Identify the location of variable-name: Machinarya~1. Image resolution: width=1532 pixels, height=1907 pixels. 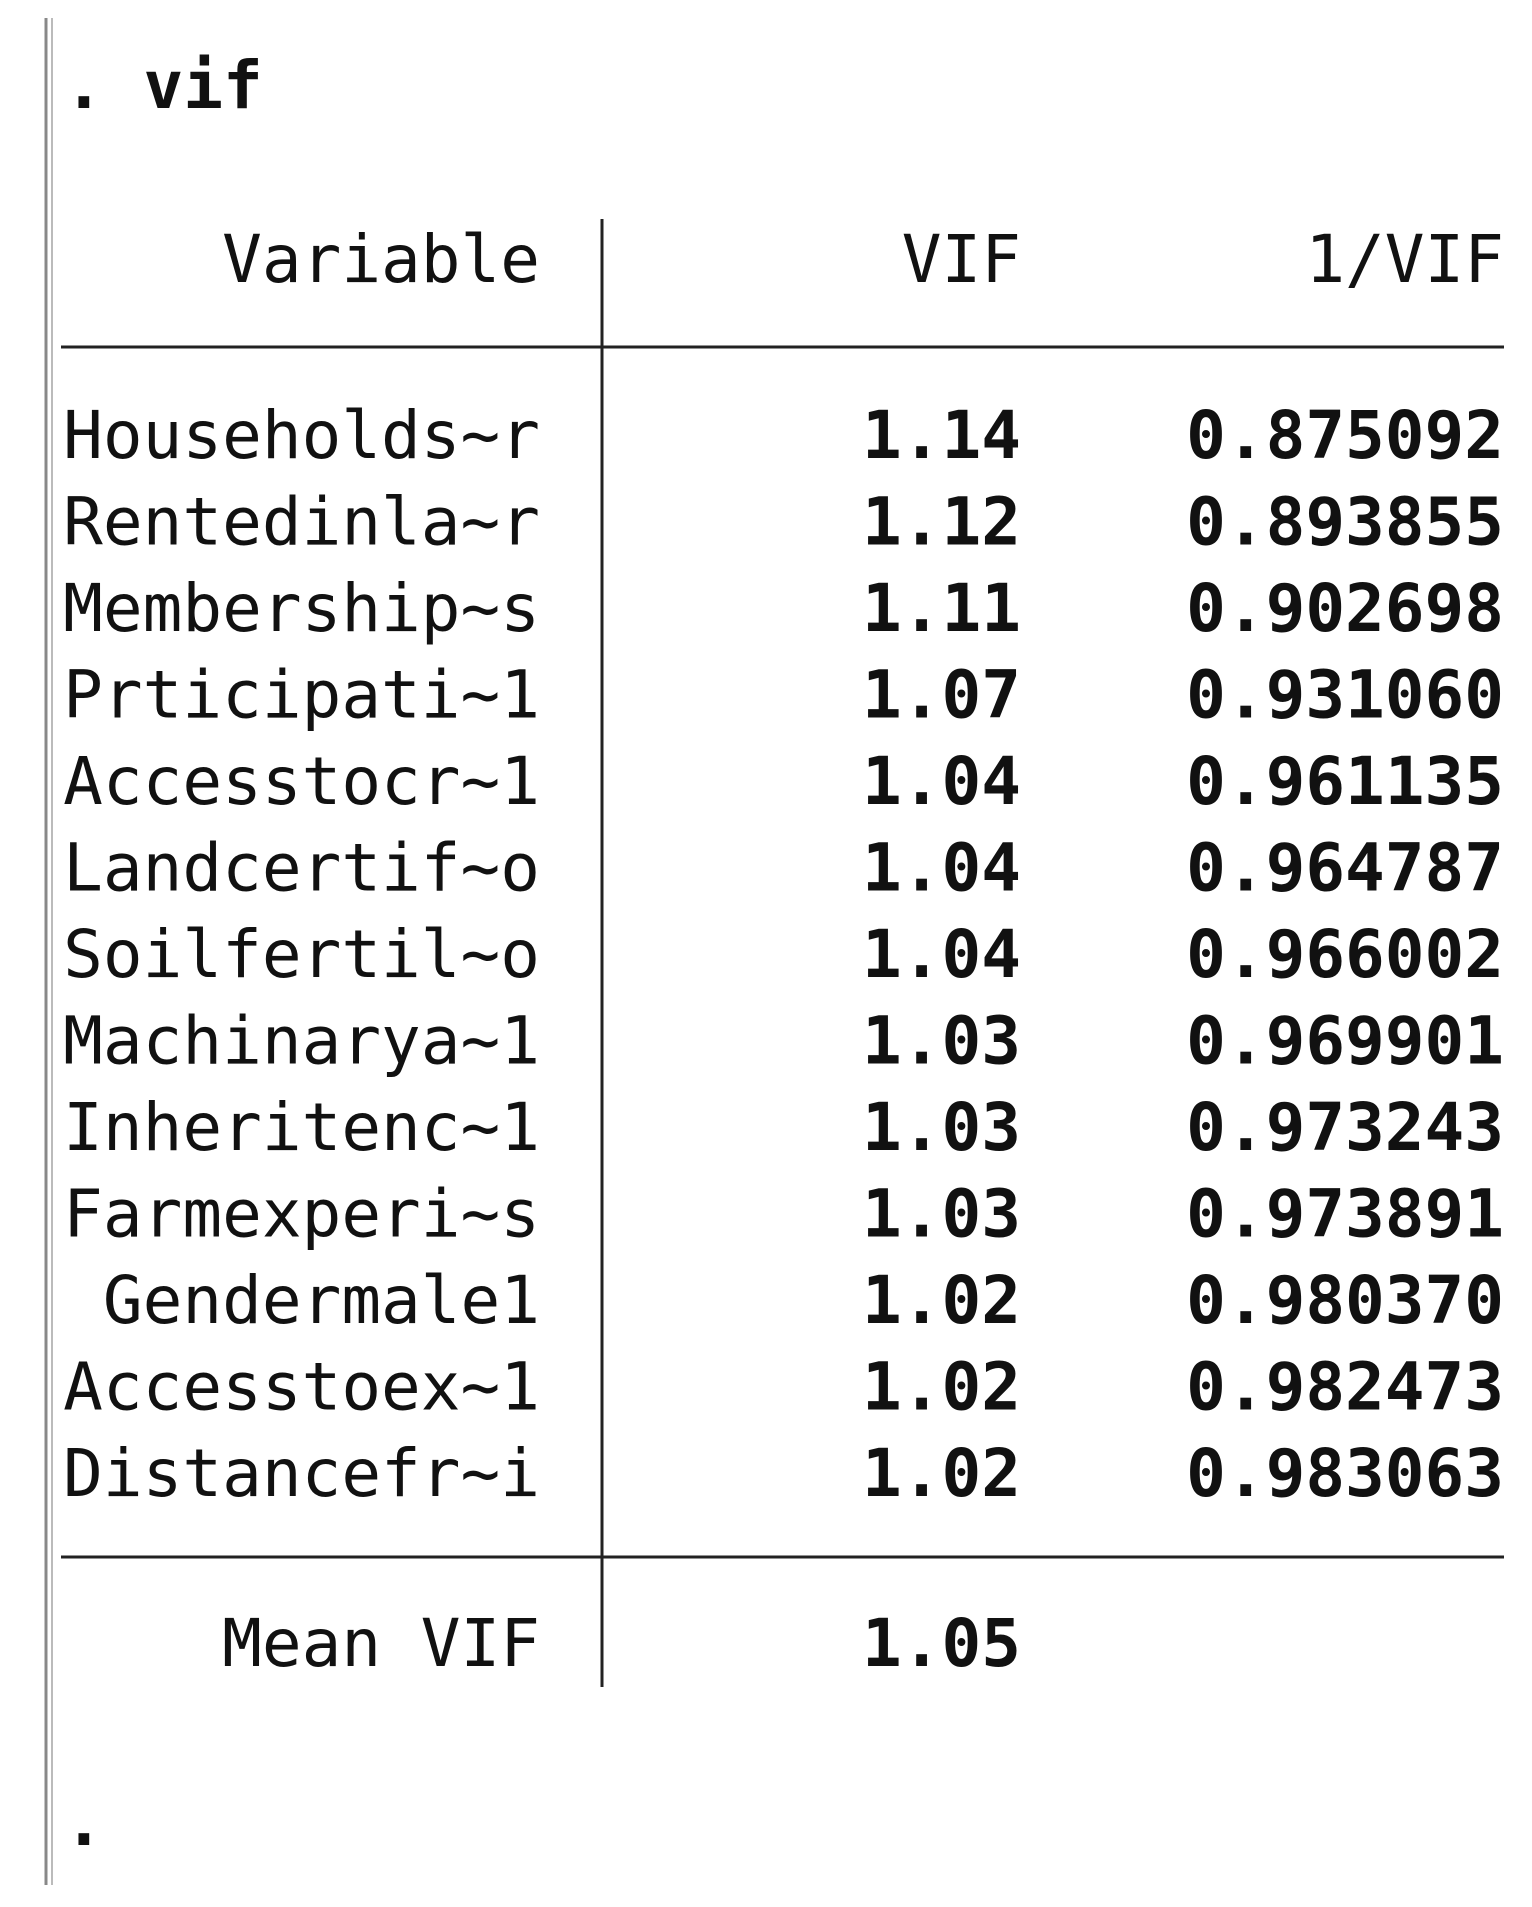
(301, 1041).